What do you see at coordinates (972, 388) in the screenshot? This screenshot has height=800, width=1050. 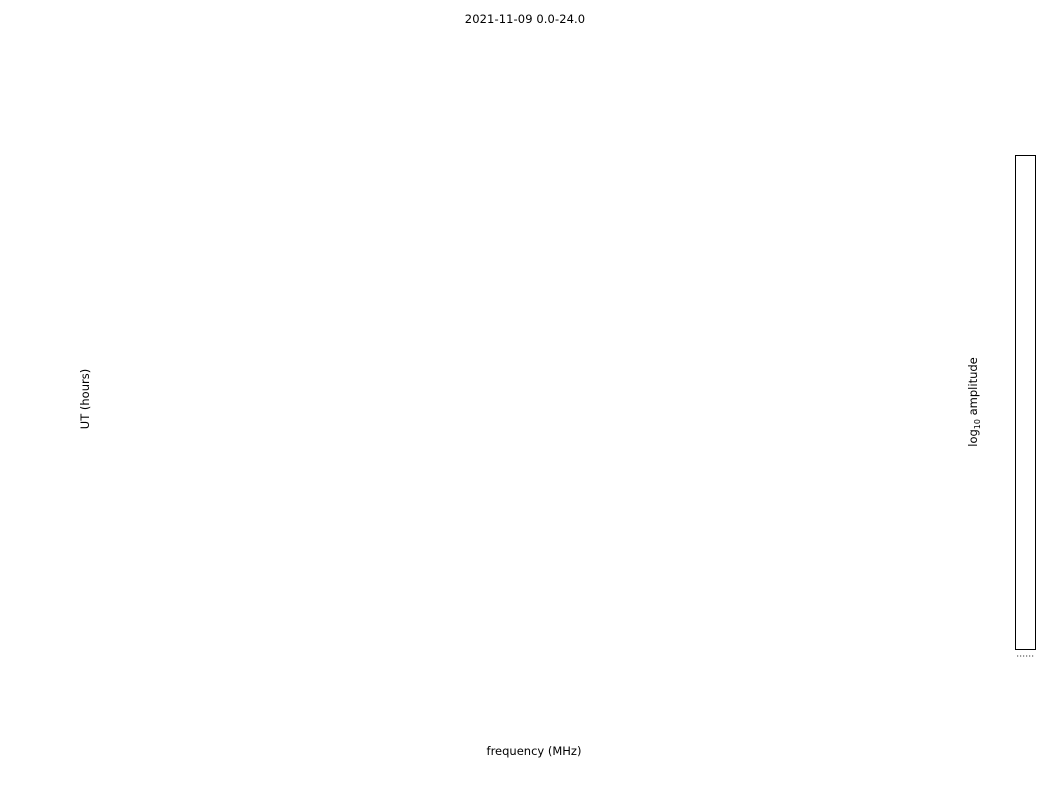 I see `colorbar-label-text: amplitude` at bounding box center [972, 388].